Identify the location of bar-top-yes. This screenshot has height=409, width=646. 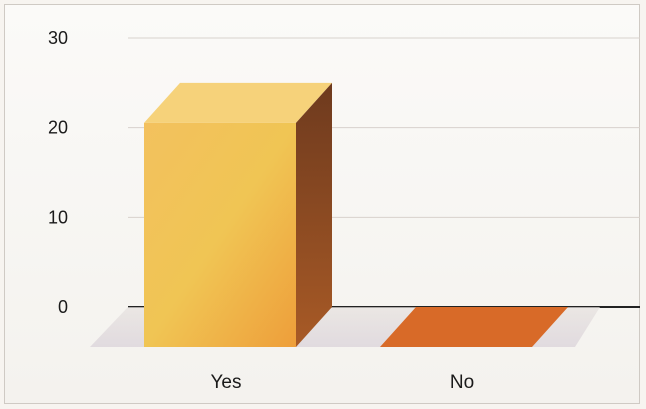
(238, 102).